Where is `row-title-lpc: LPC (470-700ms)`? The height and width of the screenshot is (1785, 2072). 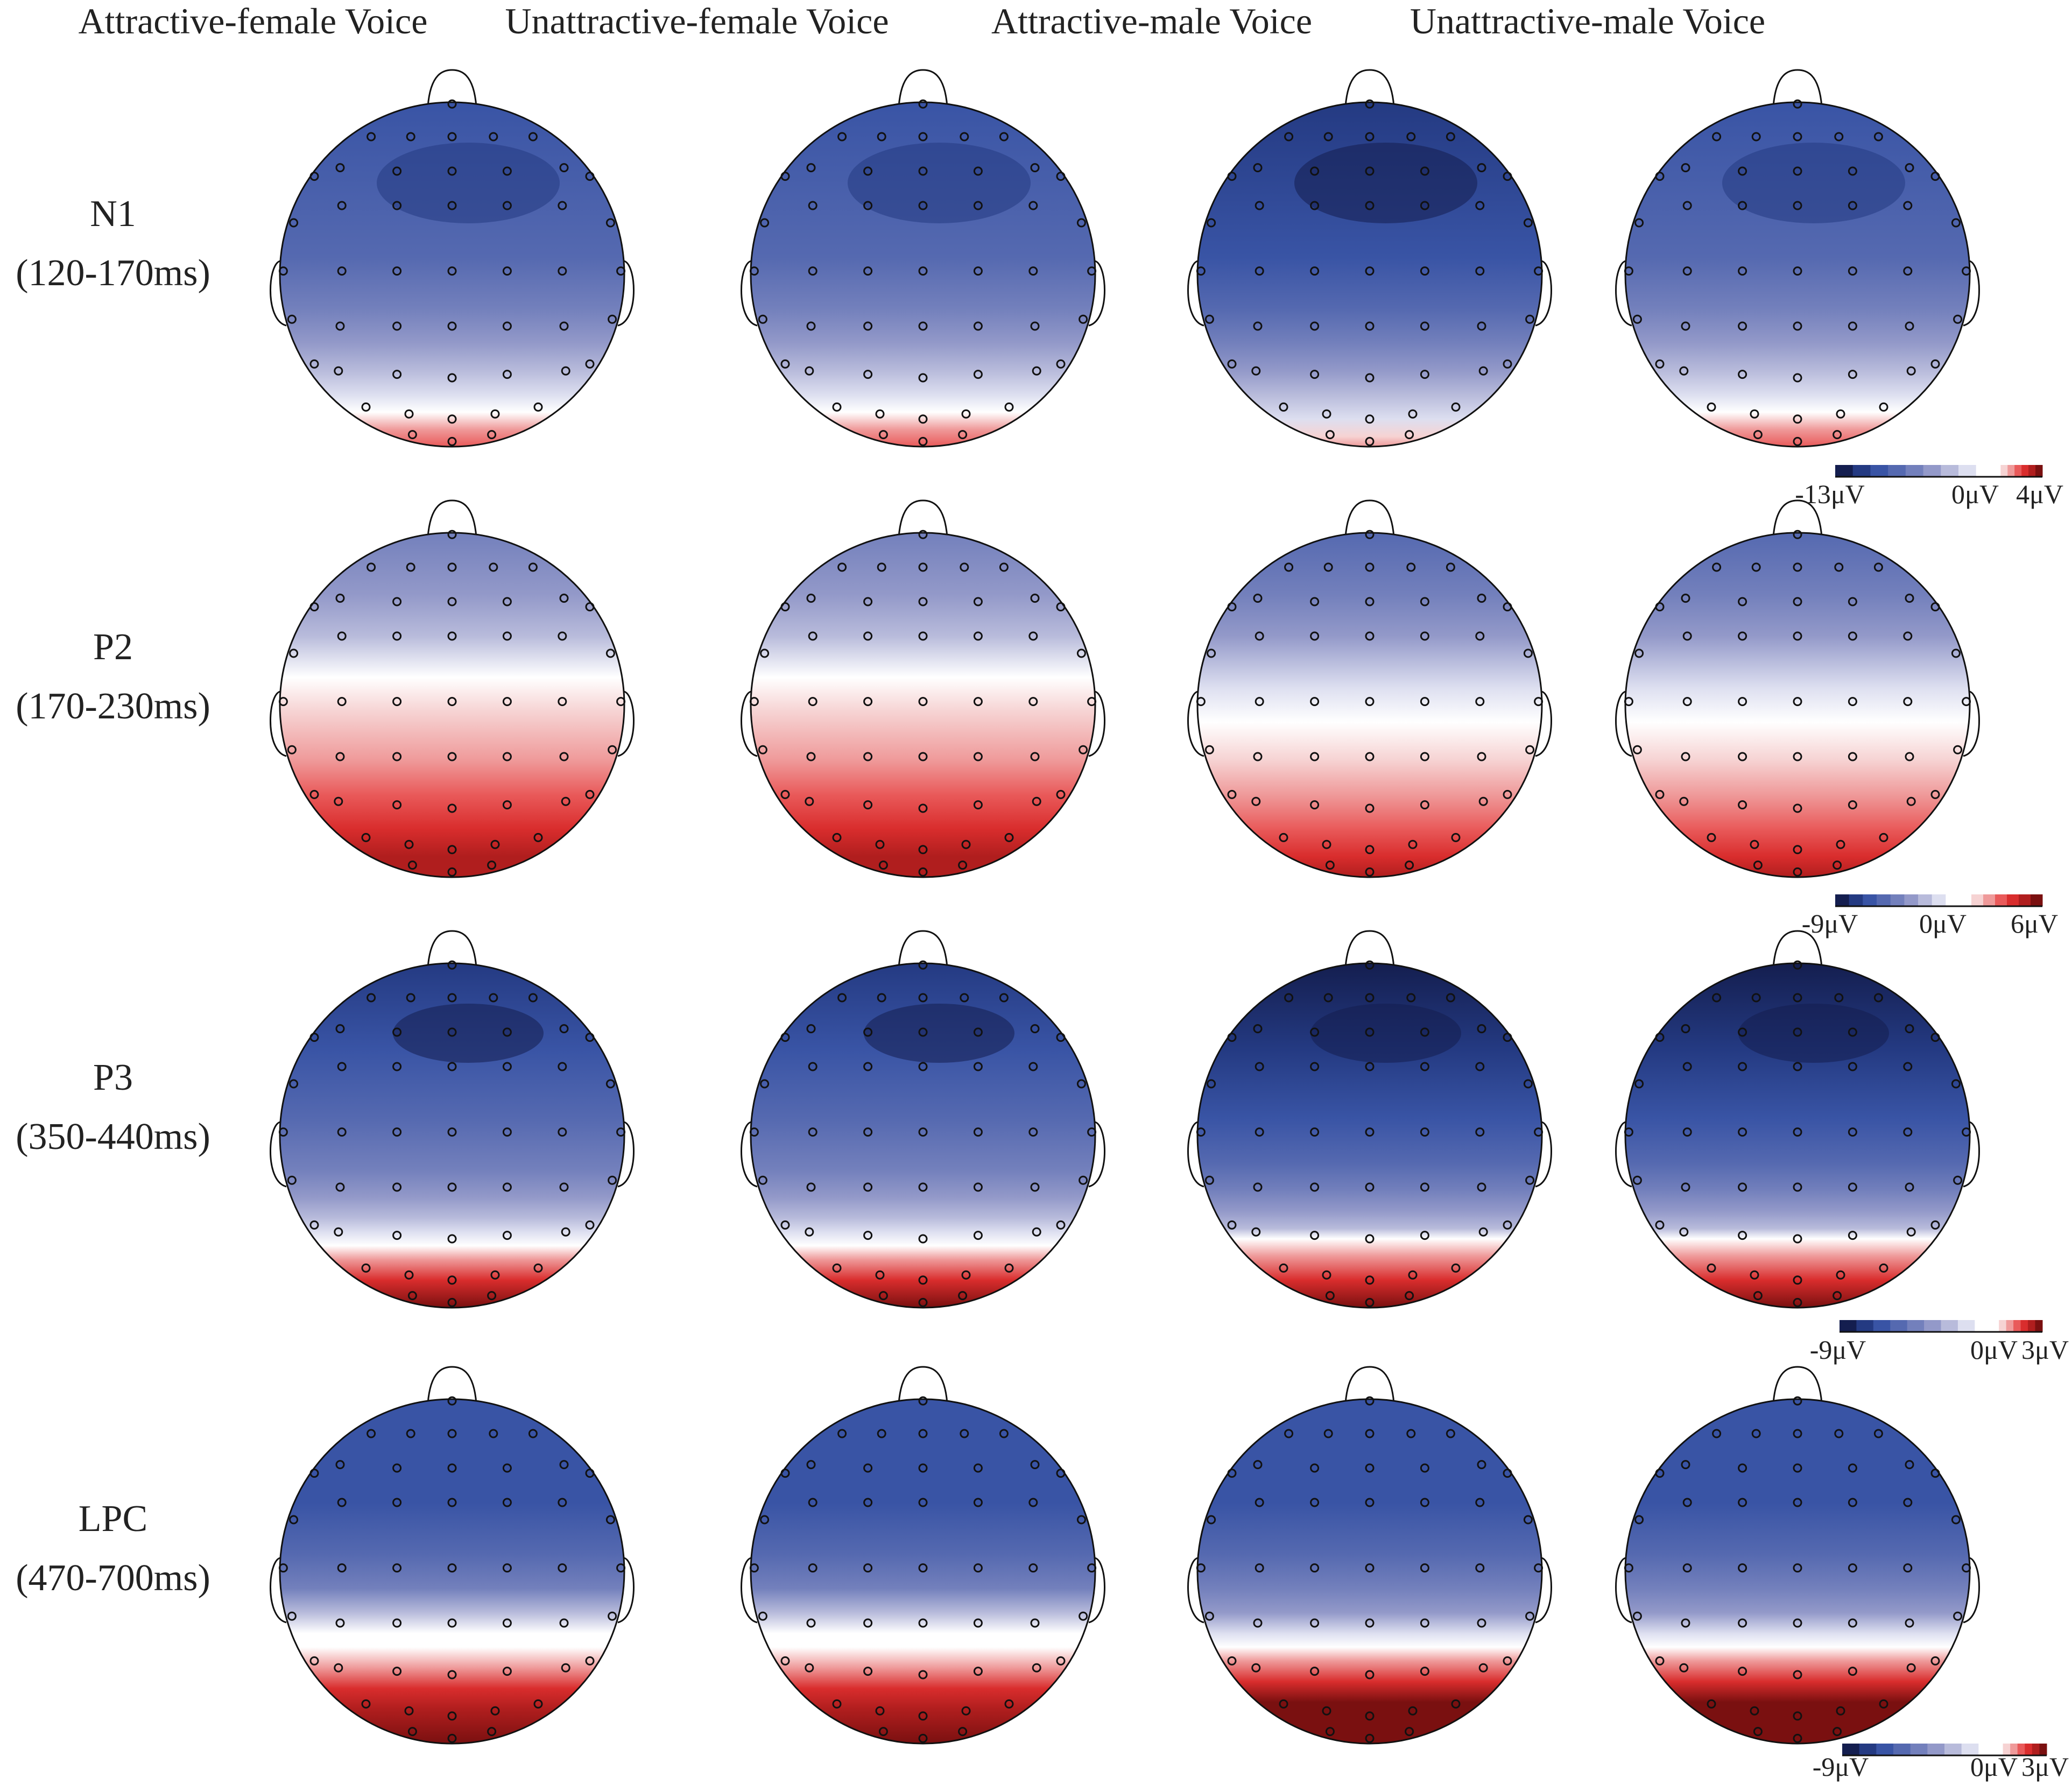
row-title-lpc: LPC (470-700ms) is located at coordinates (113, 1548).